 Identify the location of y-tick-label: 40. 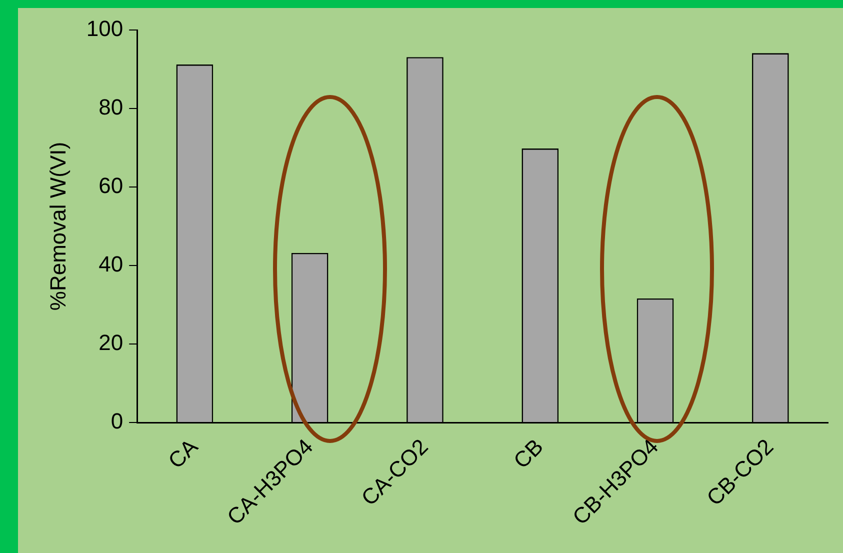
(111, 264).